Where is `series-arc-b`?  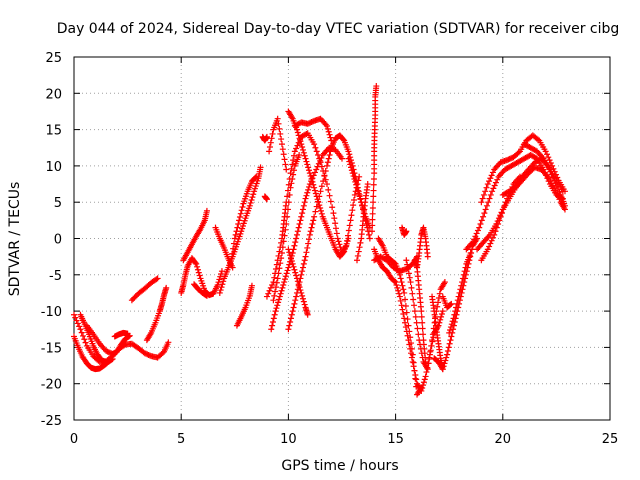 series-arc-b is located at coordinates (93, 353).